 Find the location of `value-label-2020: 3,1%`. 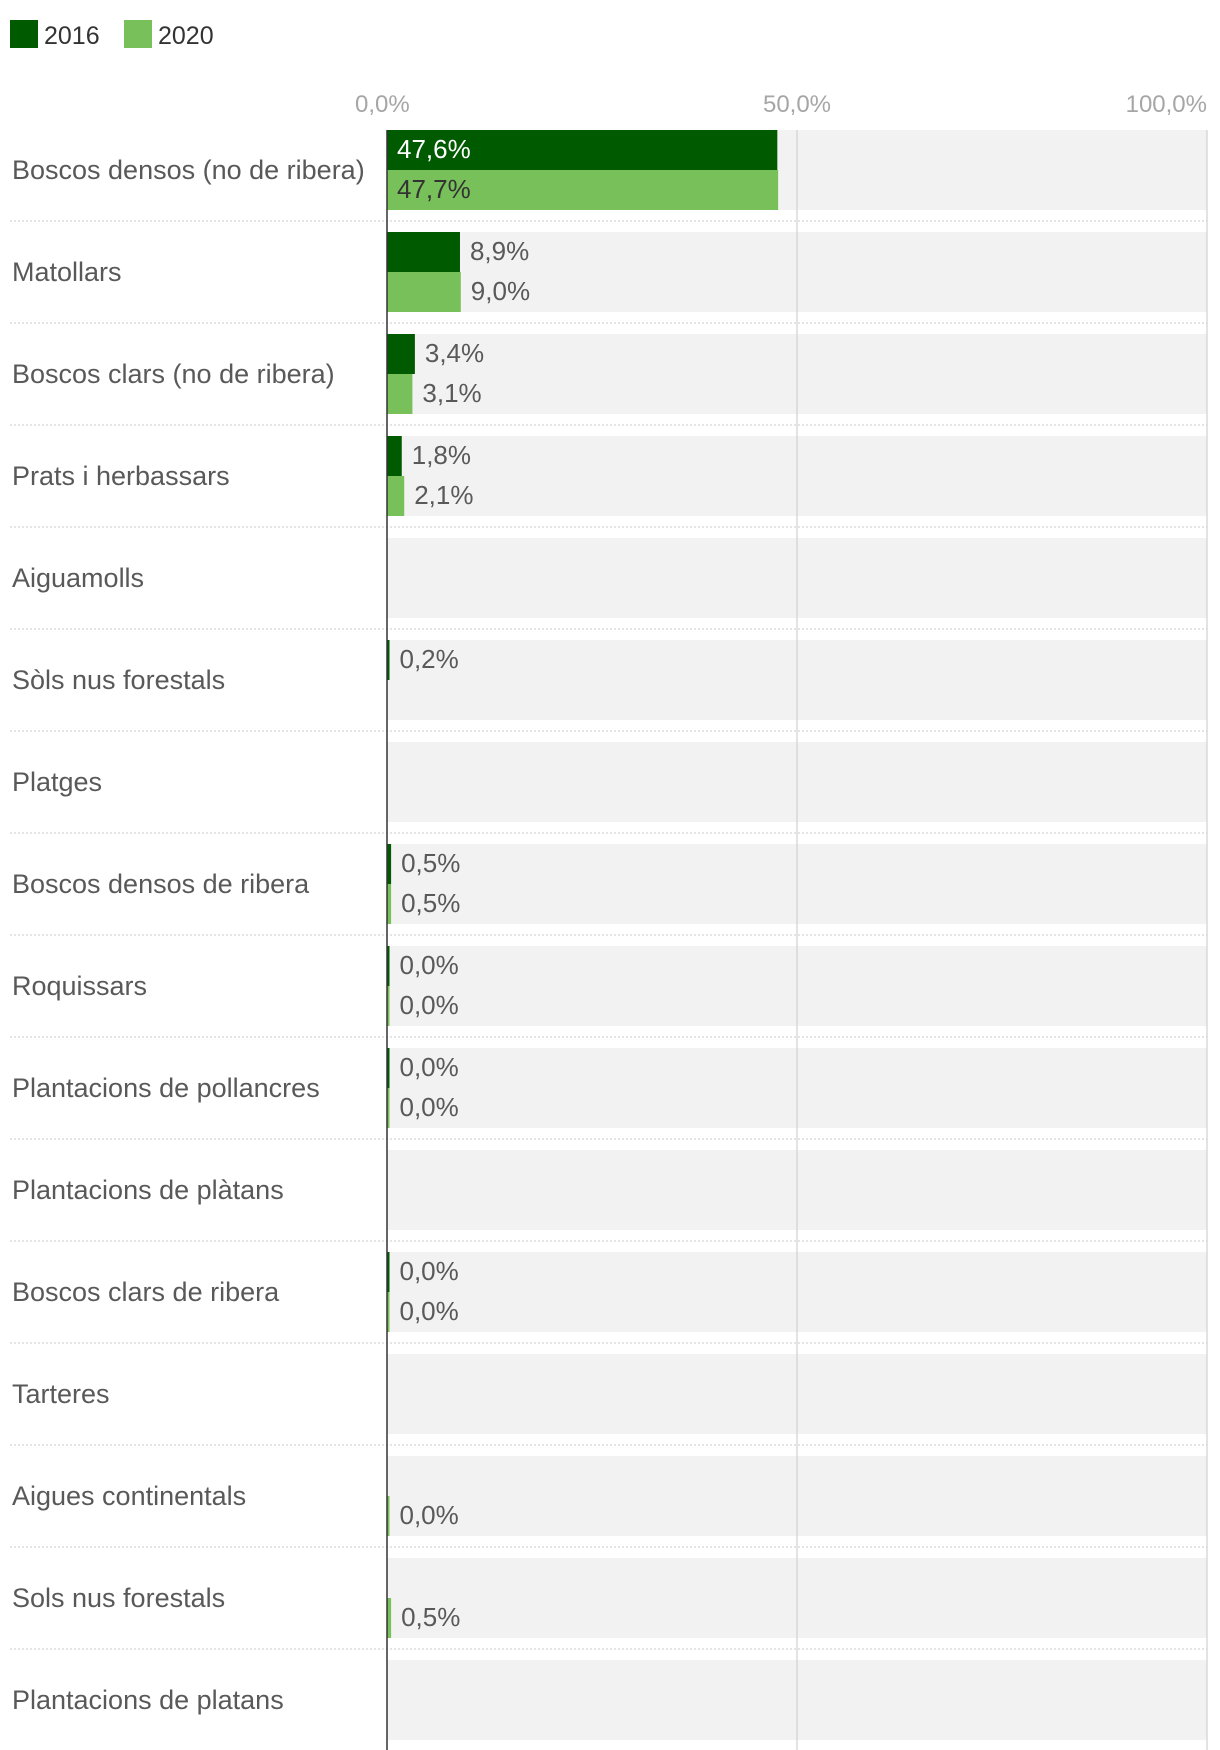

value-label-2020: 3,1% is located at coordinates (451, 393).